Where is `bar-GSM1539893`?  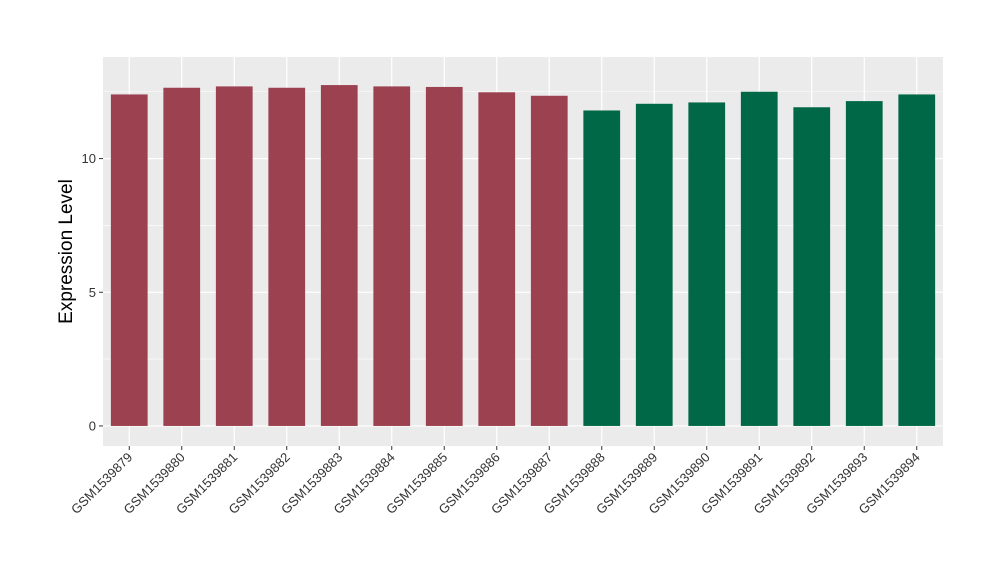
bar-GSM1539893 is located at coordinates (864, 263).